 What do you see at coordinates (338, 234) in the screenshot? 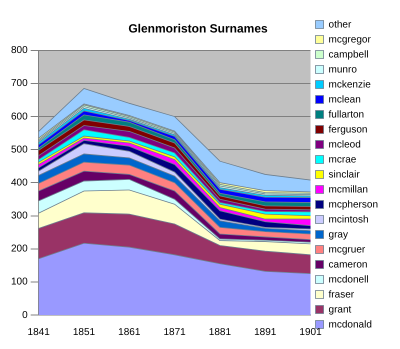
I see `legend-label: gray` at bounding box center [338, 234].